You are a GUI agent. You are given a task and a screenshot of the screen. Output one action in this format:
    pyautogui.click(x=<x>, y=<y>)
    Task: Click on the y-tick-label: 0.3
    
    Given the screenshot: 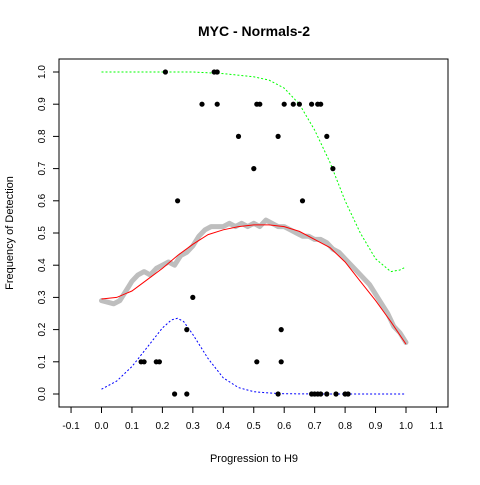 What is the action you would take?
    pyautogui.click(x=42, y=297)
    